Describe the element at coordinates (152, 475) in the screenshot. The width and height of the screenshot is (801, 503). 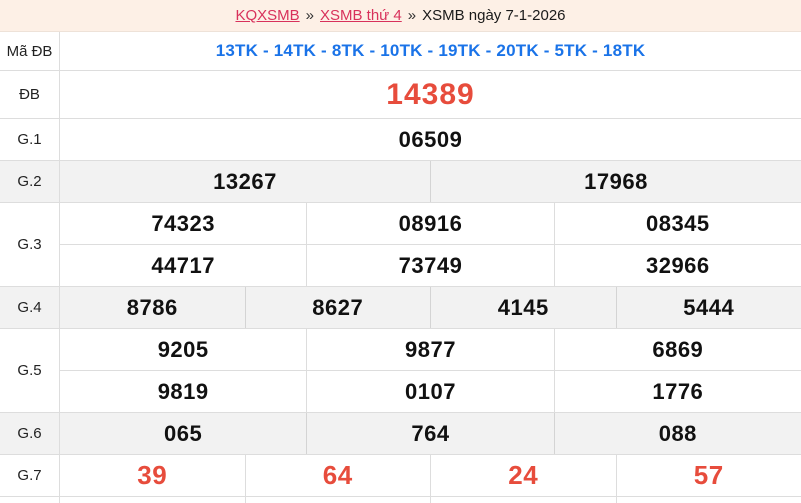
I see `prize-cell: 39` at that location.